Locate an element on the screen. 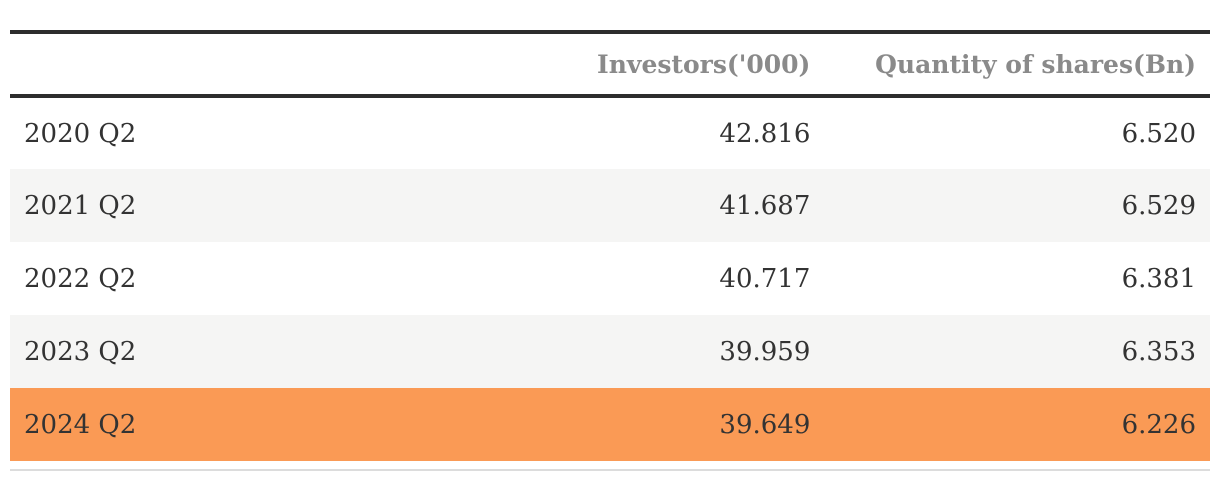  shares-cell: 6.381 is located at coordinates (1158, 278).